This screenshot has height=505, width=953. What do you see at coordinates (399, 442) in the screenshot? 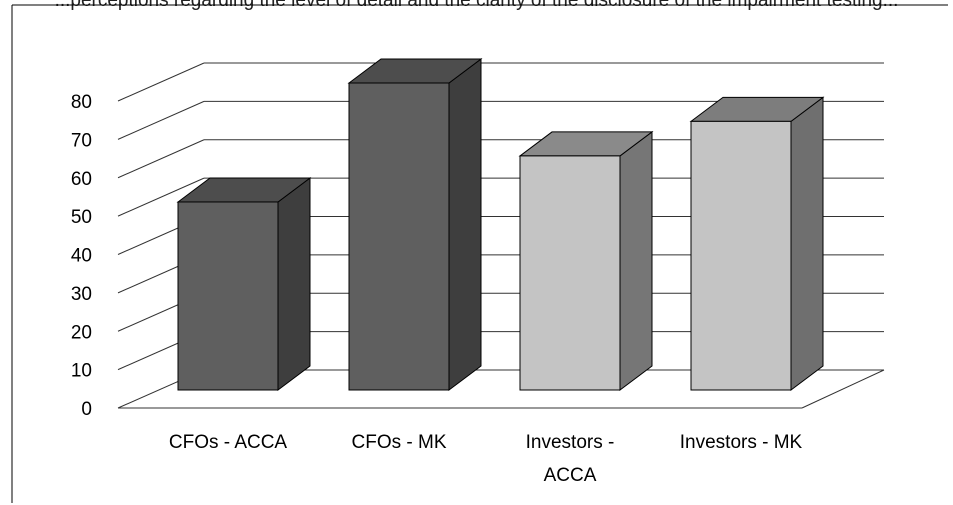
I see `x-category-label: CFOs - MK` at bounding box center [399, 442].